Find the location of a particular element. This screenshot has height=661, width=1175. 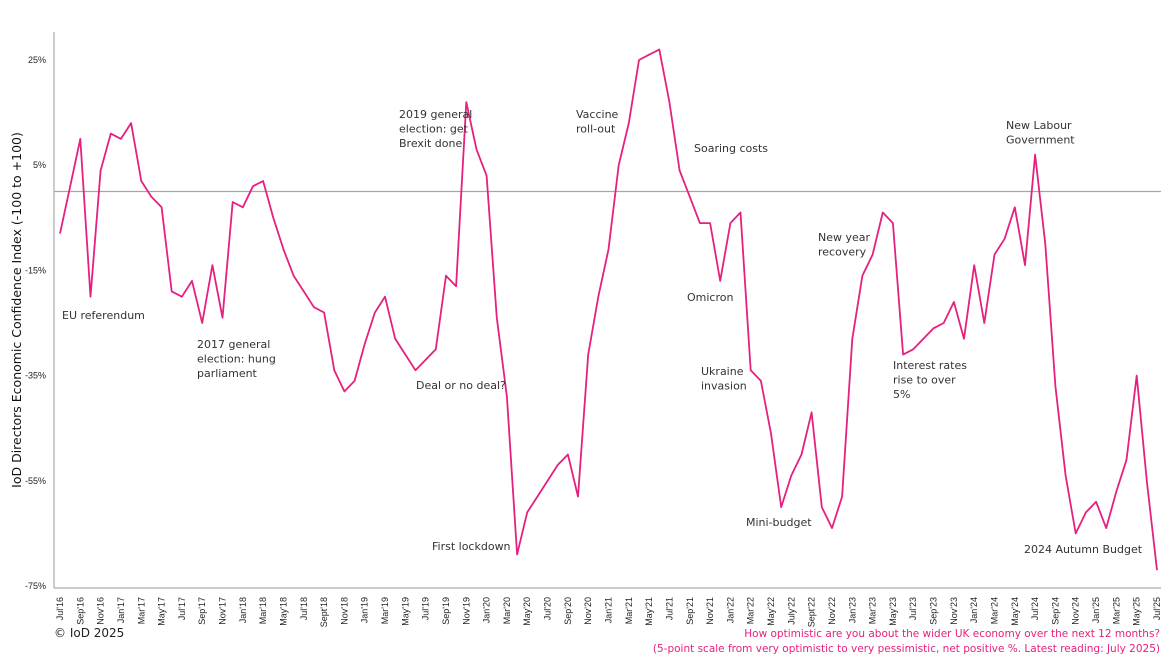

y-tick-label: -15% is located at coordinates (35, 270).